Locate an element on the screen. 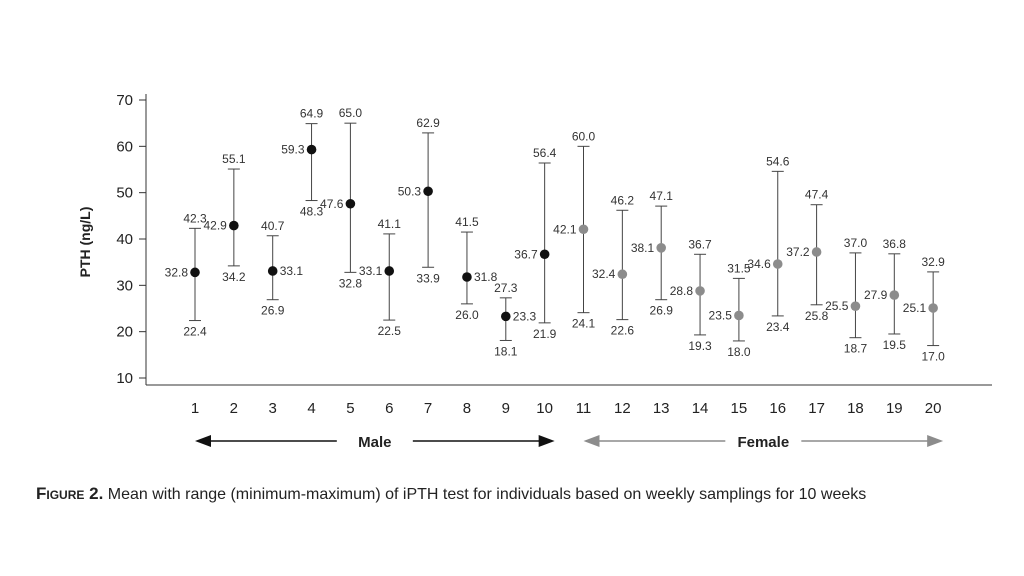 This screenshot has width=1024, height=576. y-tick-label: 50 is located at coordinates (124, 193).